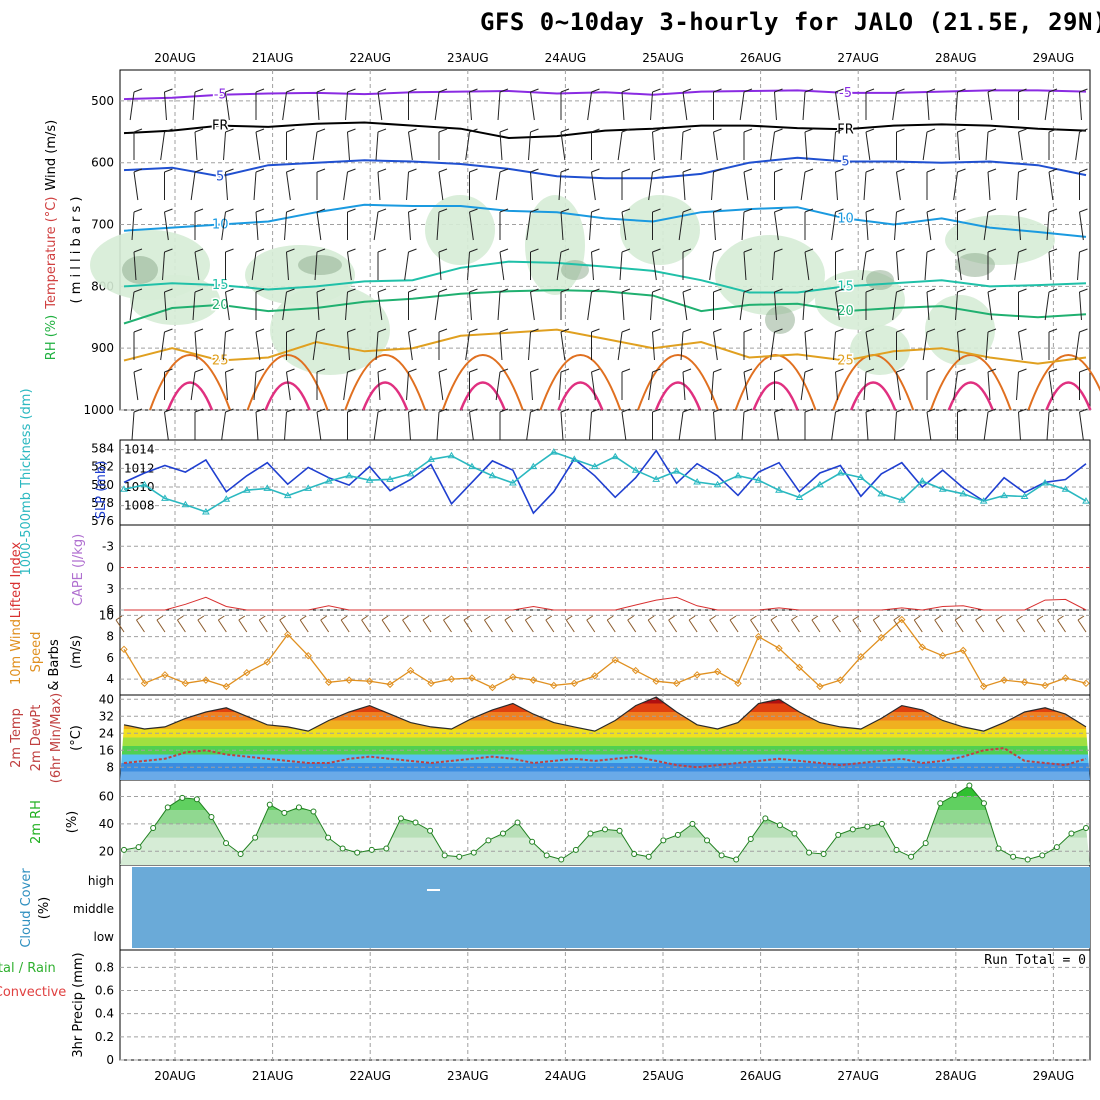 The width and height of the screenshot is (1100, 1100). Describe the element at coordinates (770, 275) in the screenshot. I see `rh-shade` at that location.